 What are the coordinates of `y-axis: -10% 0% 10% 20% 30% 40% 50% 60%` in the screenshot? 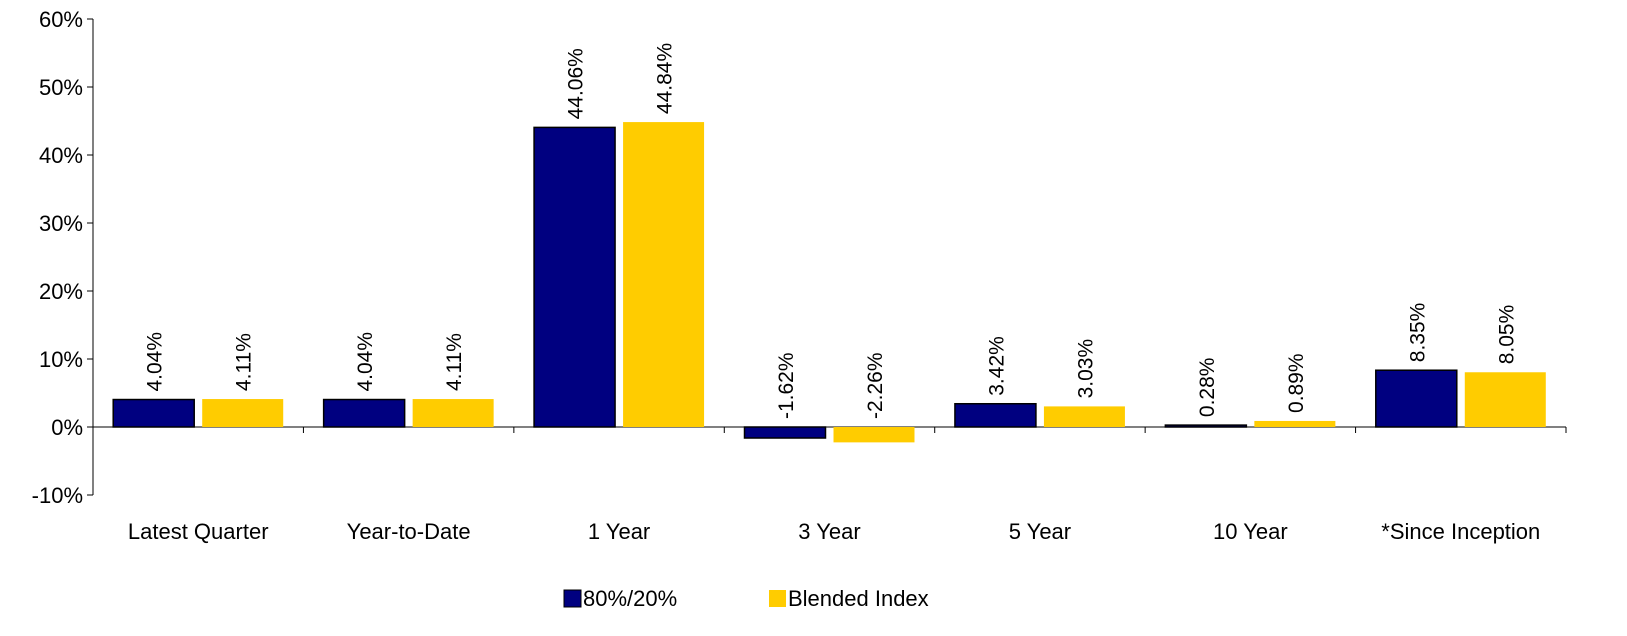 It's located at (63, 257).